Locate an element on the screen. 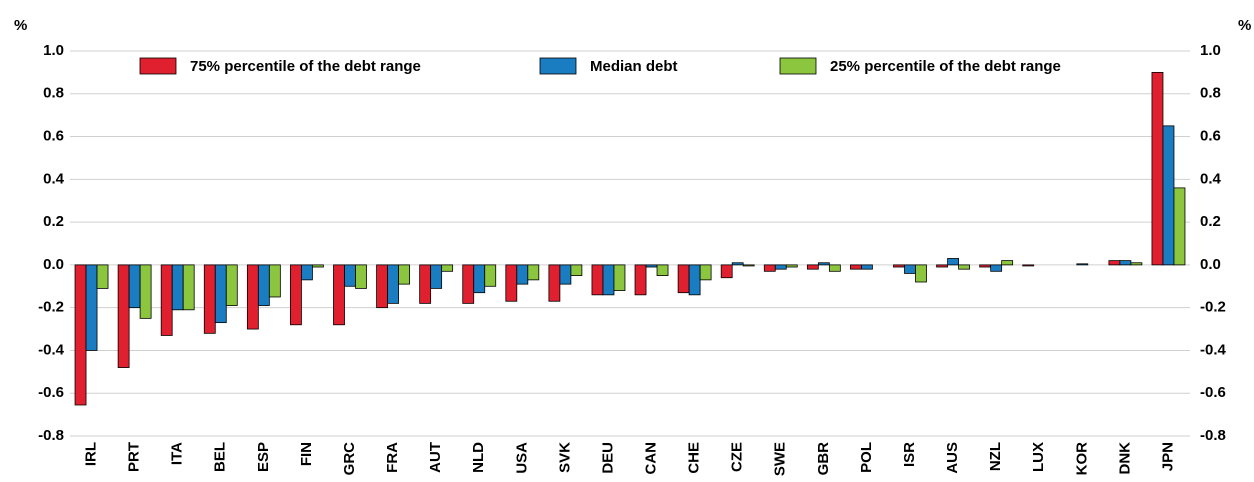 The image size is (1254, 482). x-tick-label: FIN is located at coordinates (306, 454).